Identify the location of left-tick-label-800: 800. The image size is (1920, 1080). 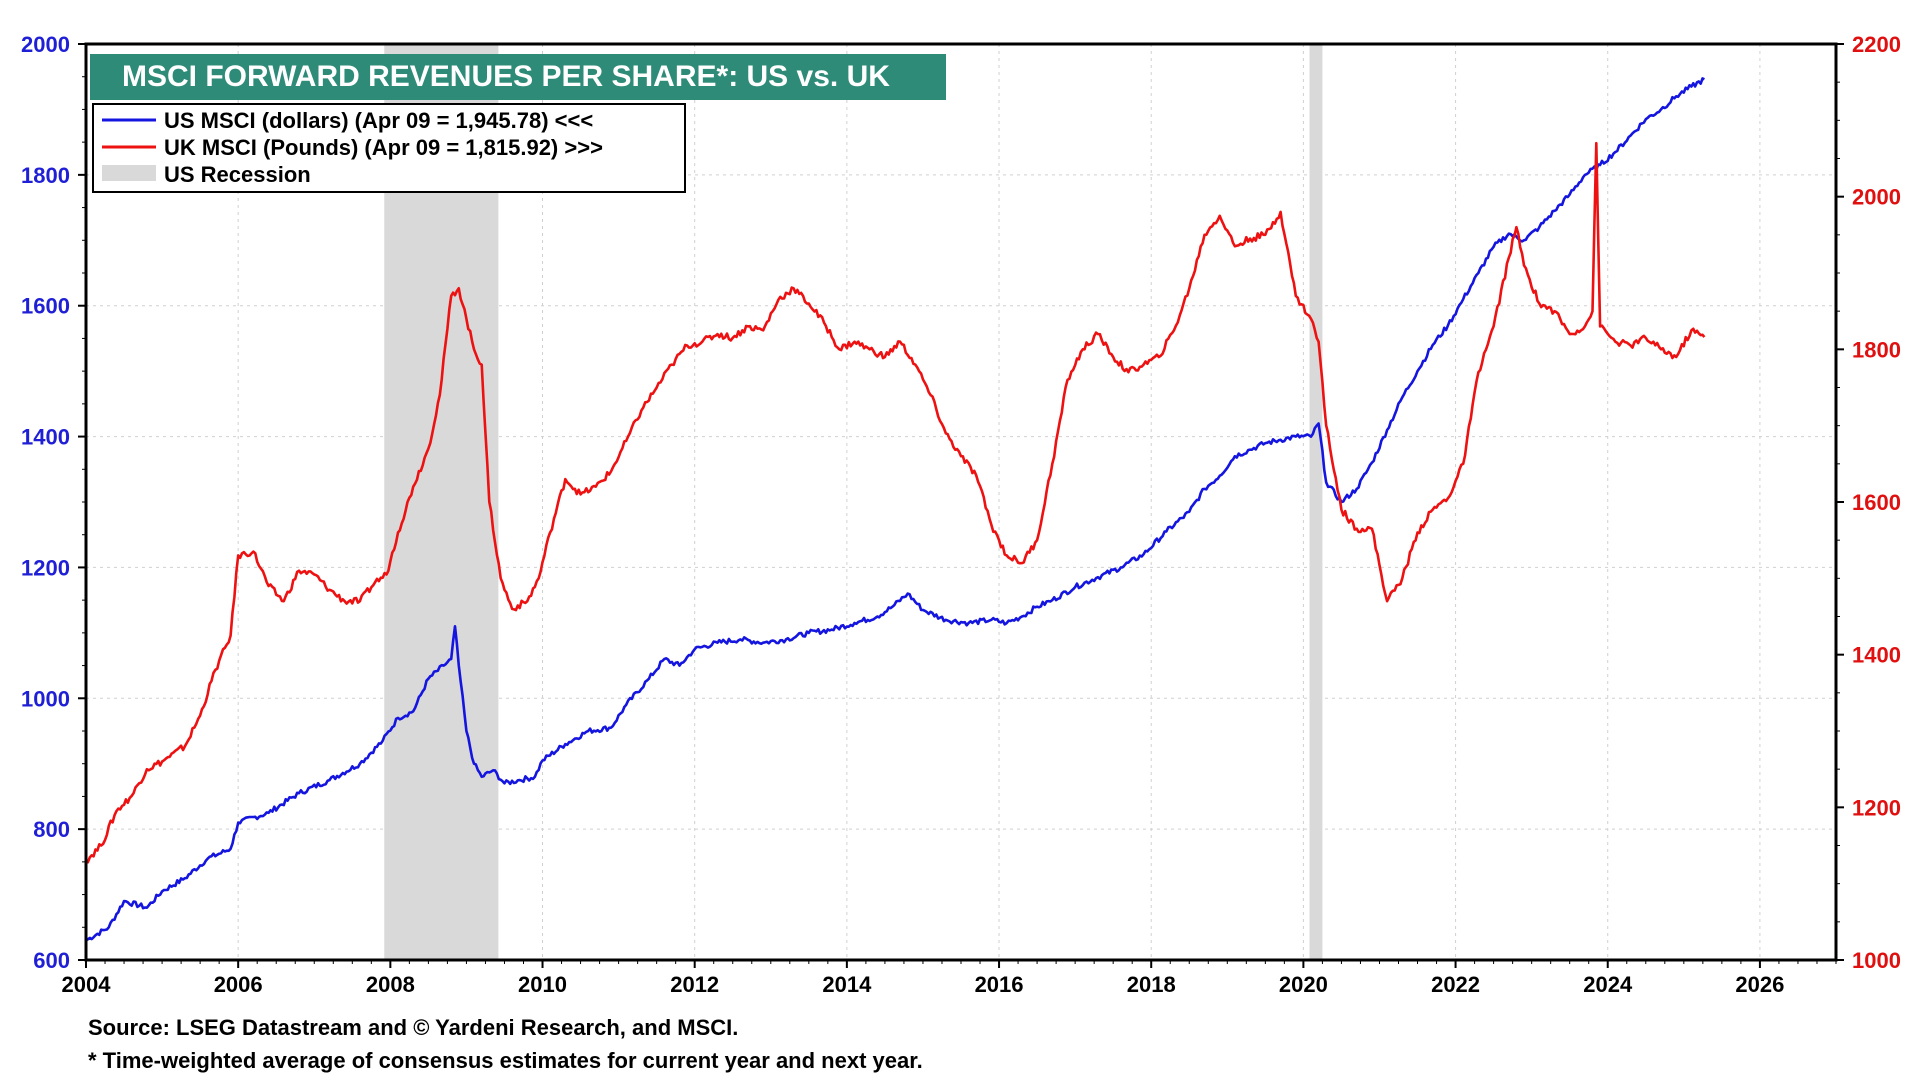
(51, 829).